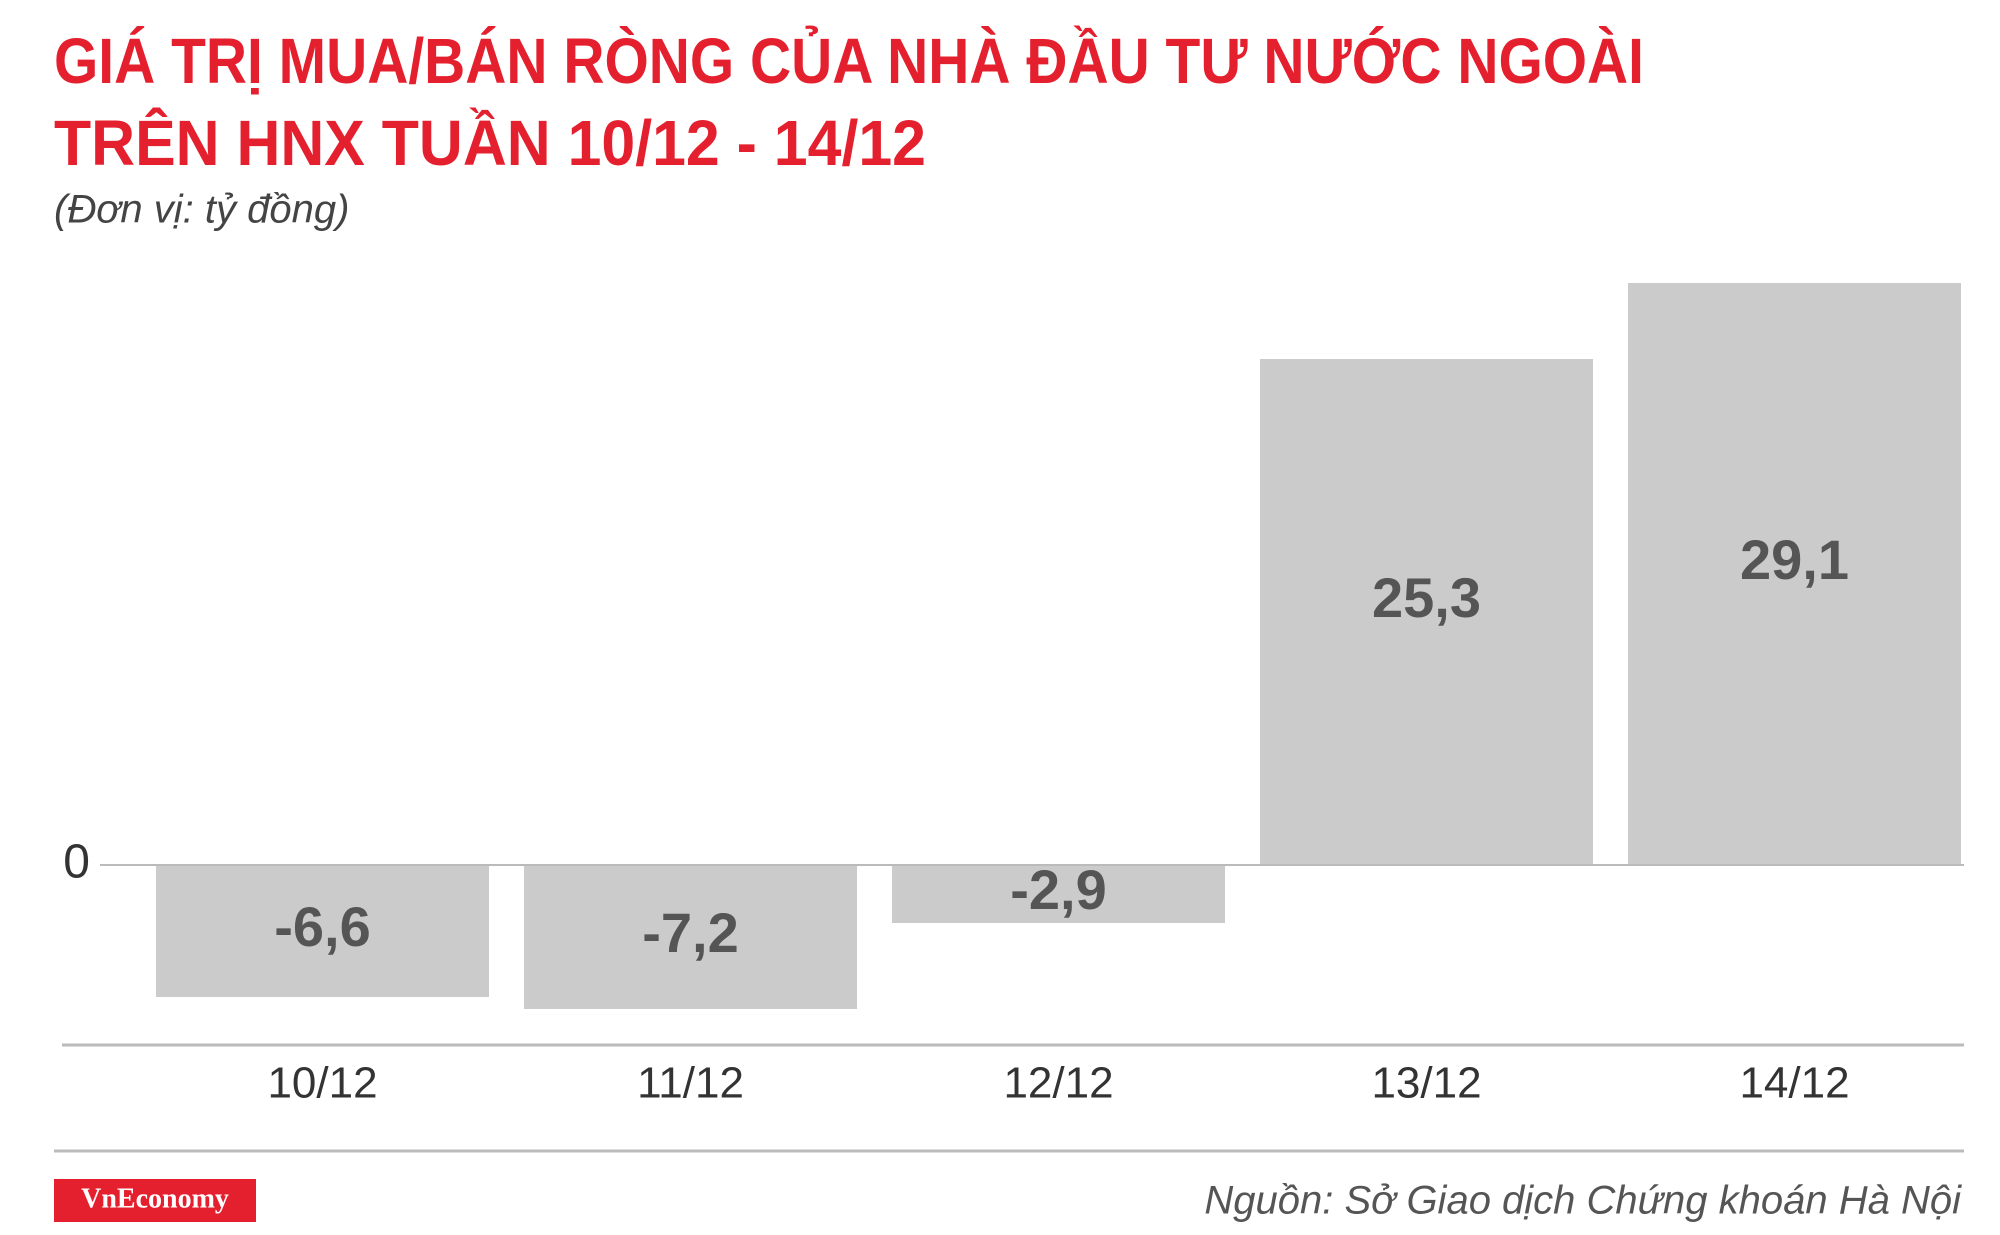 This screenshot has width=2000, height=1235. What do you see at coordinates (1426, 1083) in the screenshot?
I see `x-tick-label: 13/12` at bounding box center [1426, 1083].